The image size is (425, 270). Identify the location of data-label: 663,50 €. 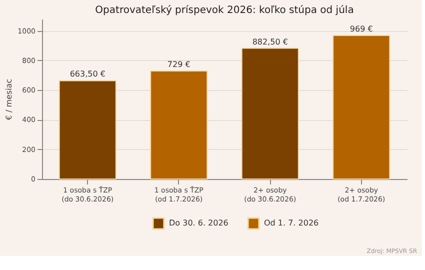
(88, 74).